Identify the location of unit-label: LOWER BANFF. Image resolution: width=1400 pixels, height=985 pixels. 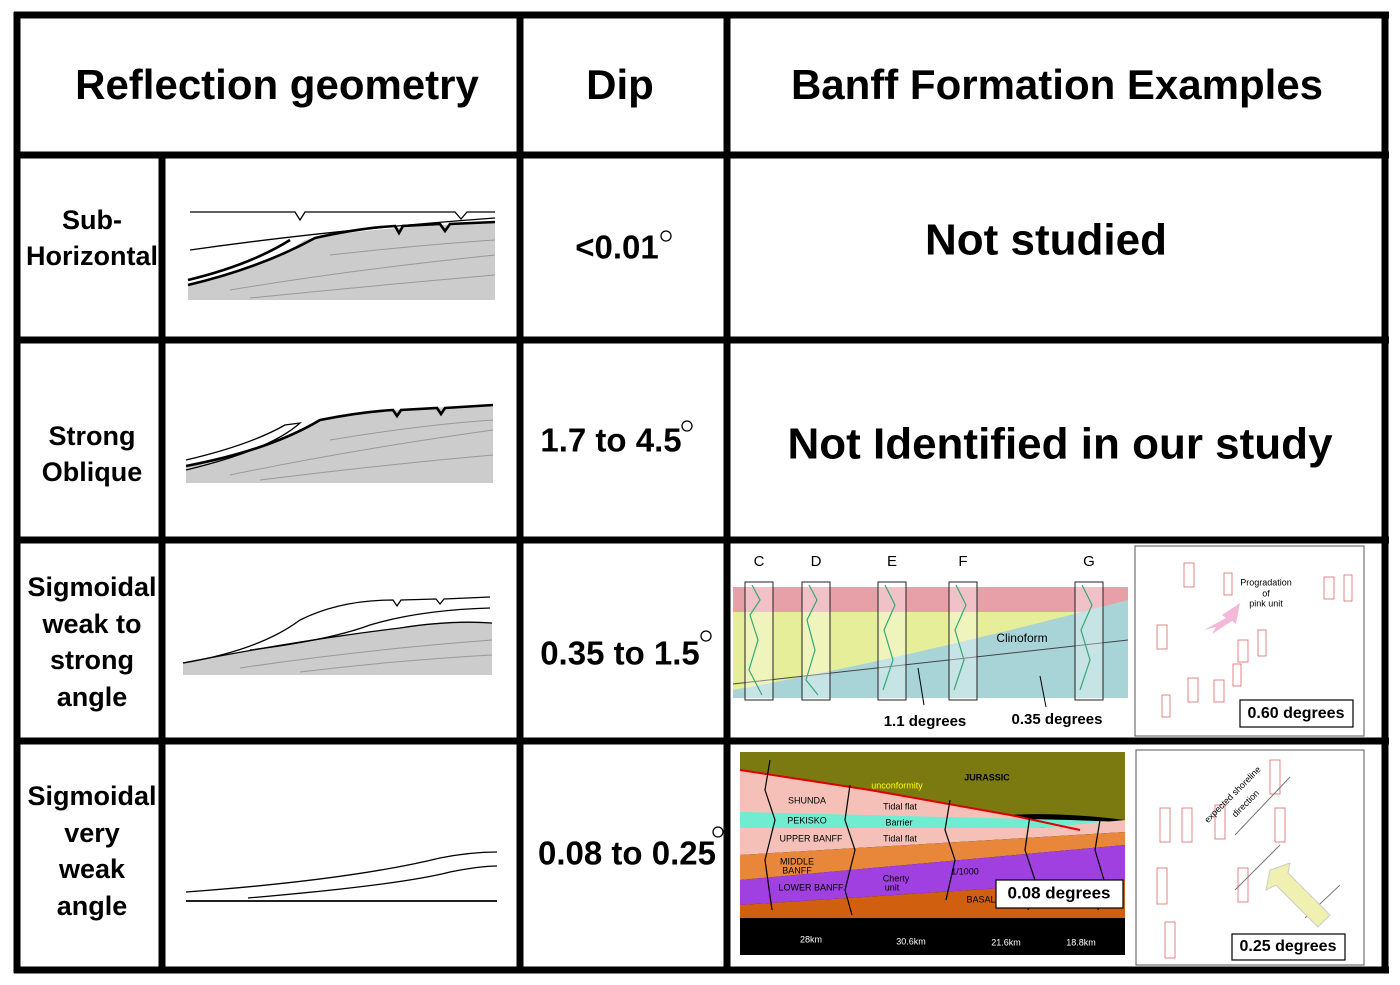
(811, 887).